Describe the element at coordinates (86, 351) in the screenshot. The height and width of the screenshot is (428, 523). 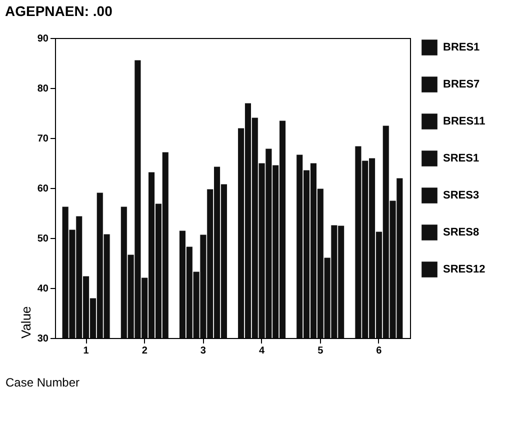
I see `x-tick-label: 1` at that location.